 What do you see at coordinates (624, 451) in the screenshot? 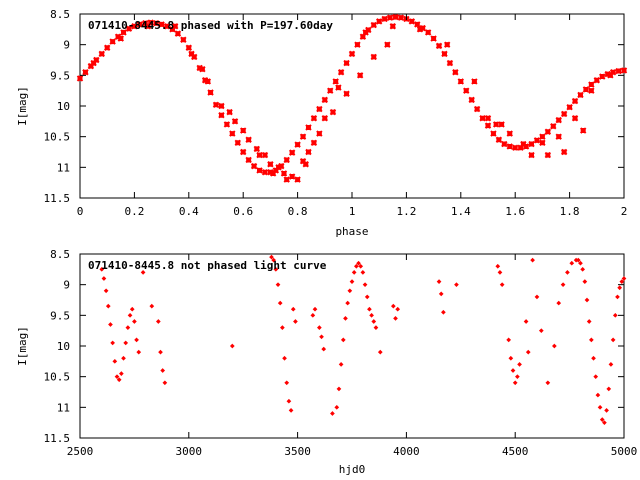
I see `x-tick-label: 5000` at bounding box center [624, 451].